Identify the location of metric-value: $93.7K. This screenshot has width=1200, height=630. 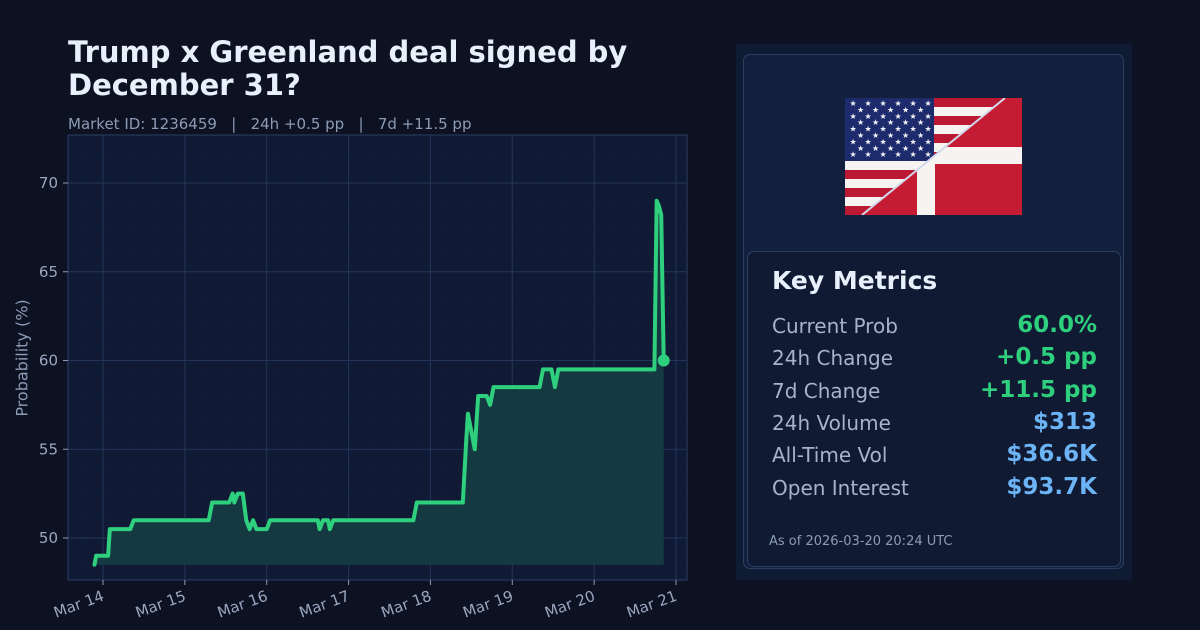
(1051, 486).